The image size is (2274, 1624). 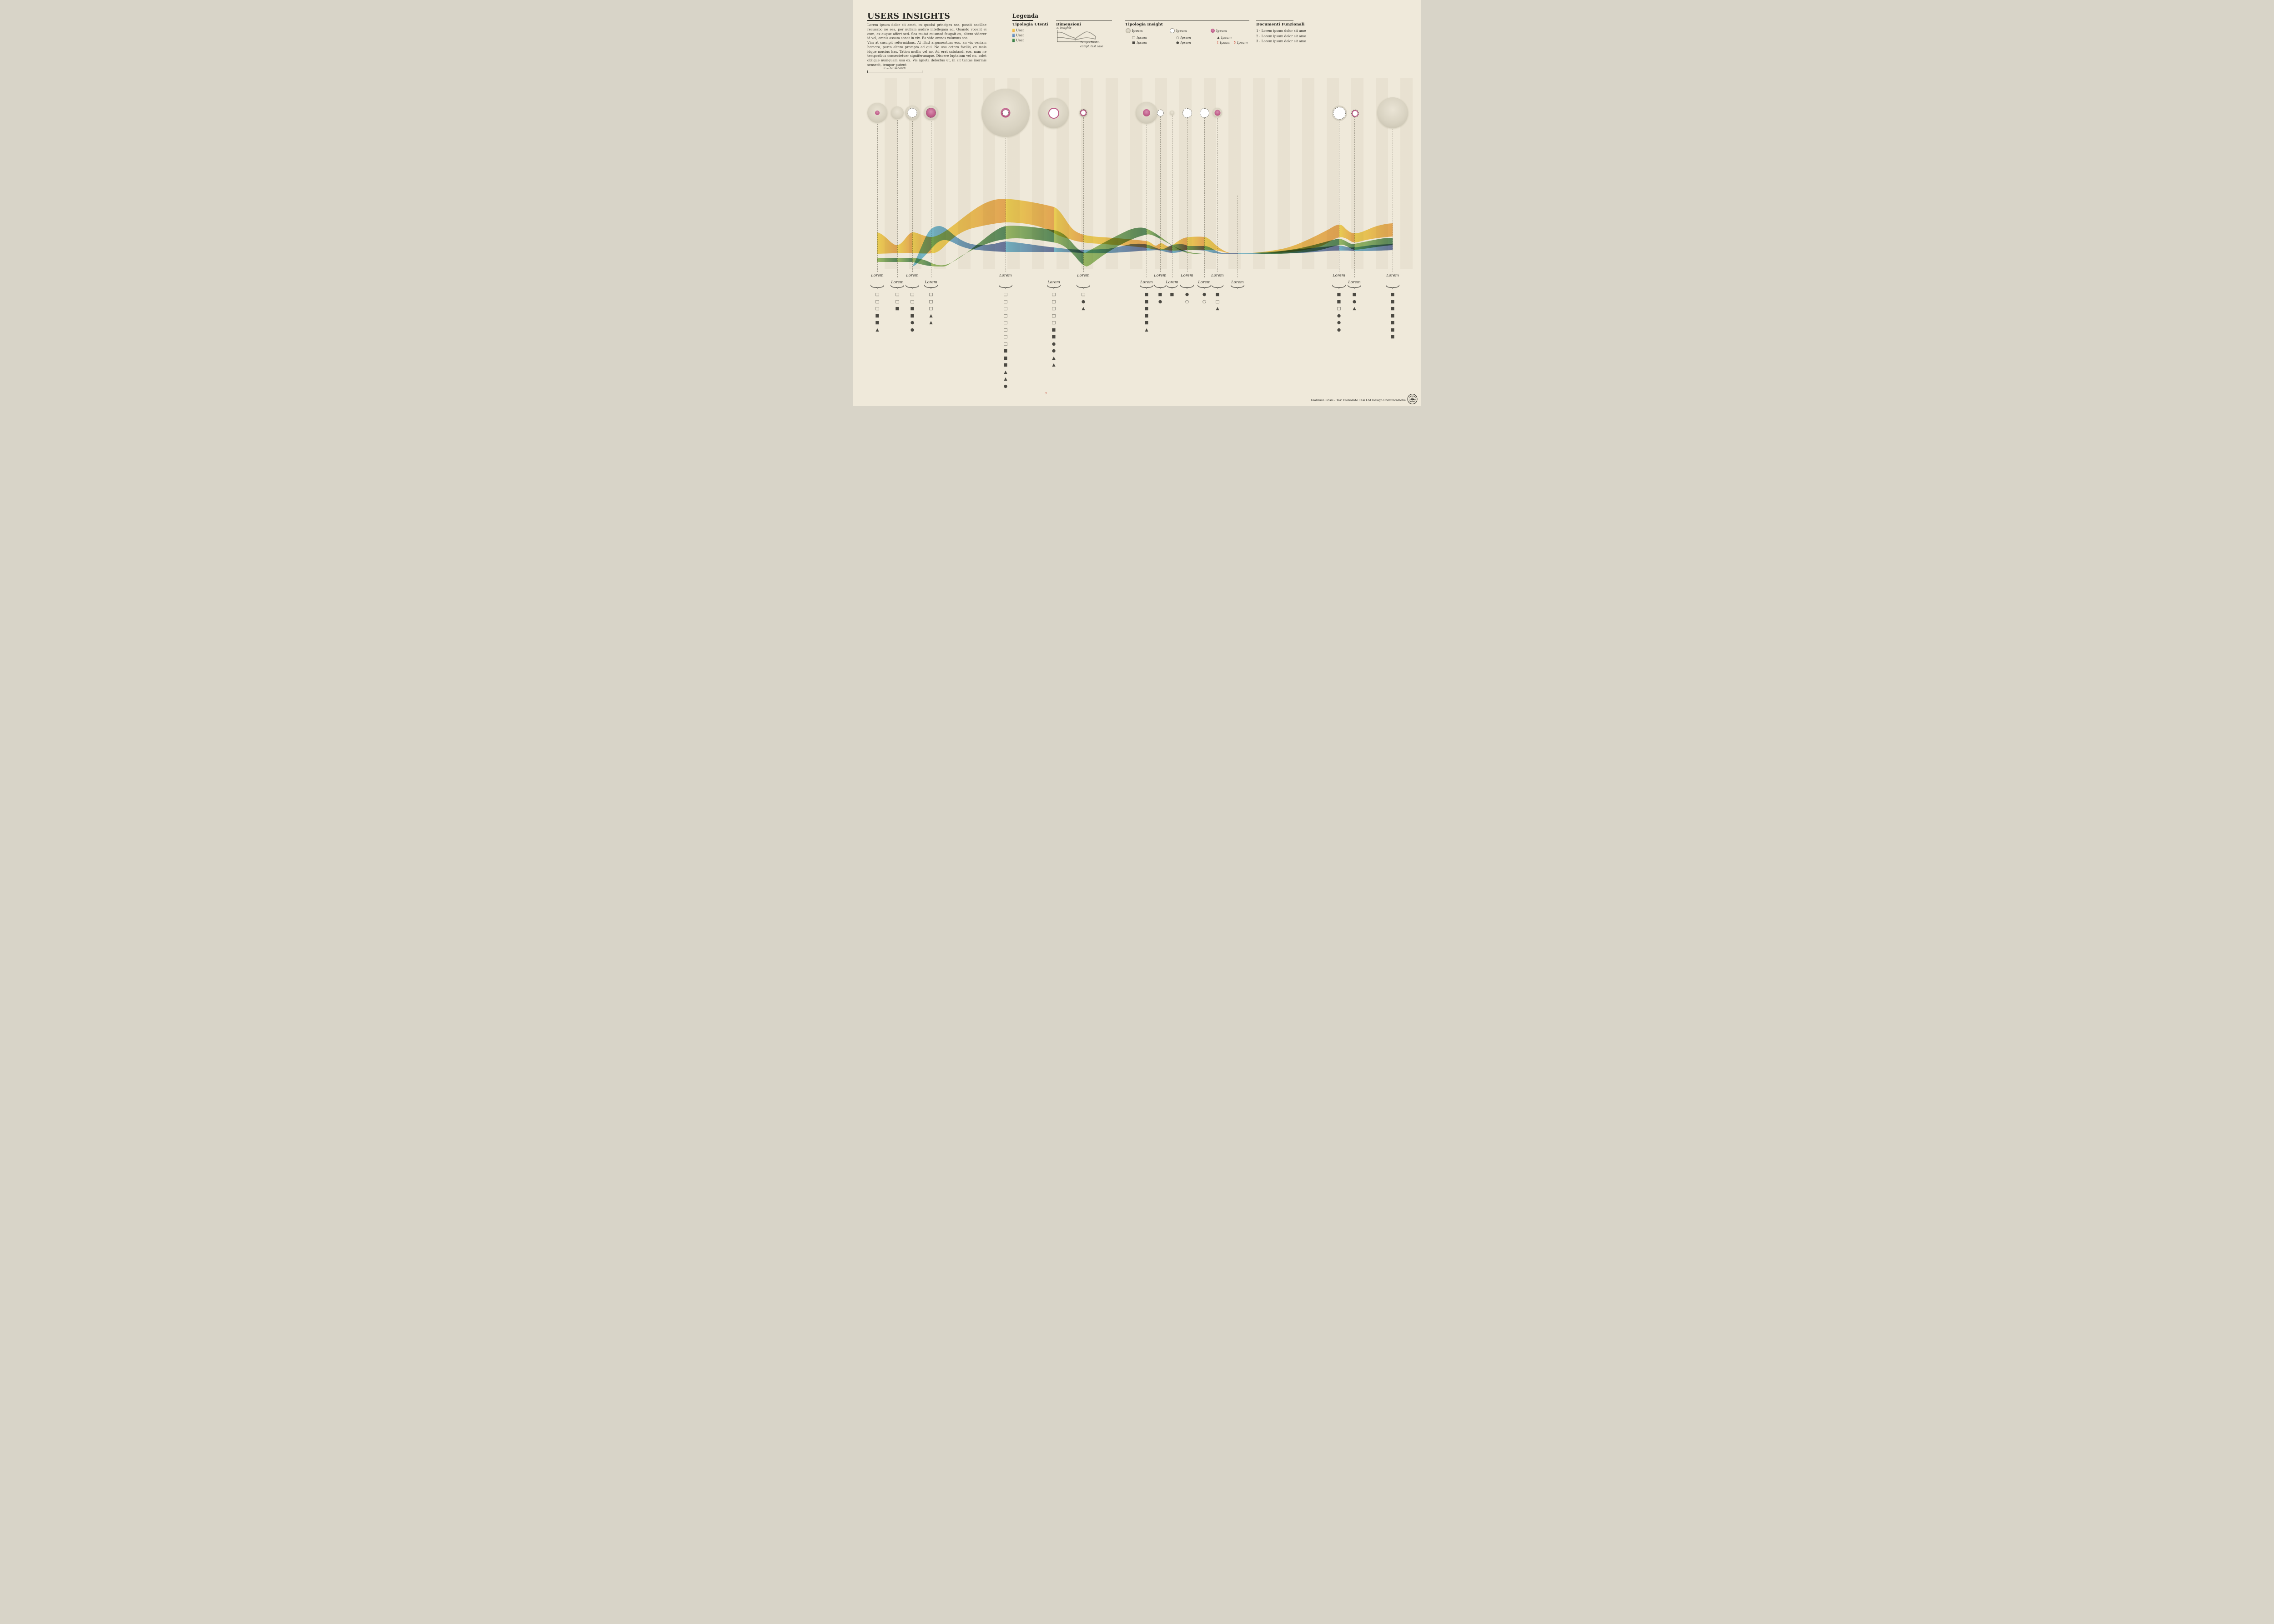 What do you see at coordinates (1025, 16) in the screenshot?
I see `legend-heading: Legenda` at bounding box center [1025, 16].